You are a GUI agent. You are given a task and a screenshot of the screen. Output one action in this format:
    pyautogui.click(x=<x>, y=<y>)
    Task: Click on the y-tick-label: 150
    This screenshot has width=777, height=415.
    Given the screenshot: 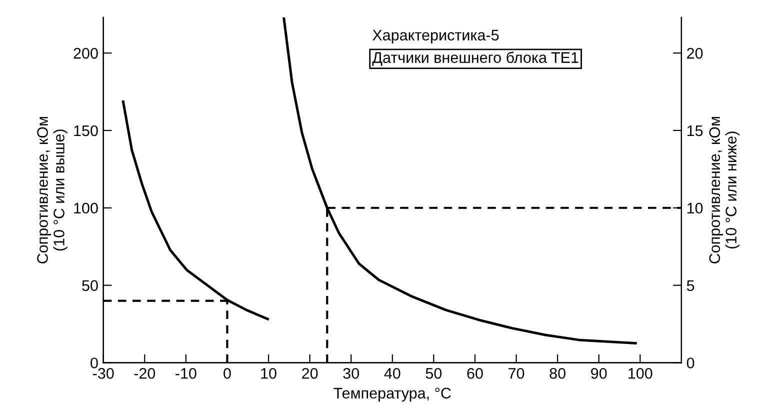 What is the action you would take?
    pyautogui.click(x=86, y=130)
    